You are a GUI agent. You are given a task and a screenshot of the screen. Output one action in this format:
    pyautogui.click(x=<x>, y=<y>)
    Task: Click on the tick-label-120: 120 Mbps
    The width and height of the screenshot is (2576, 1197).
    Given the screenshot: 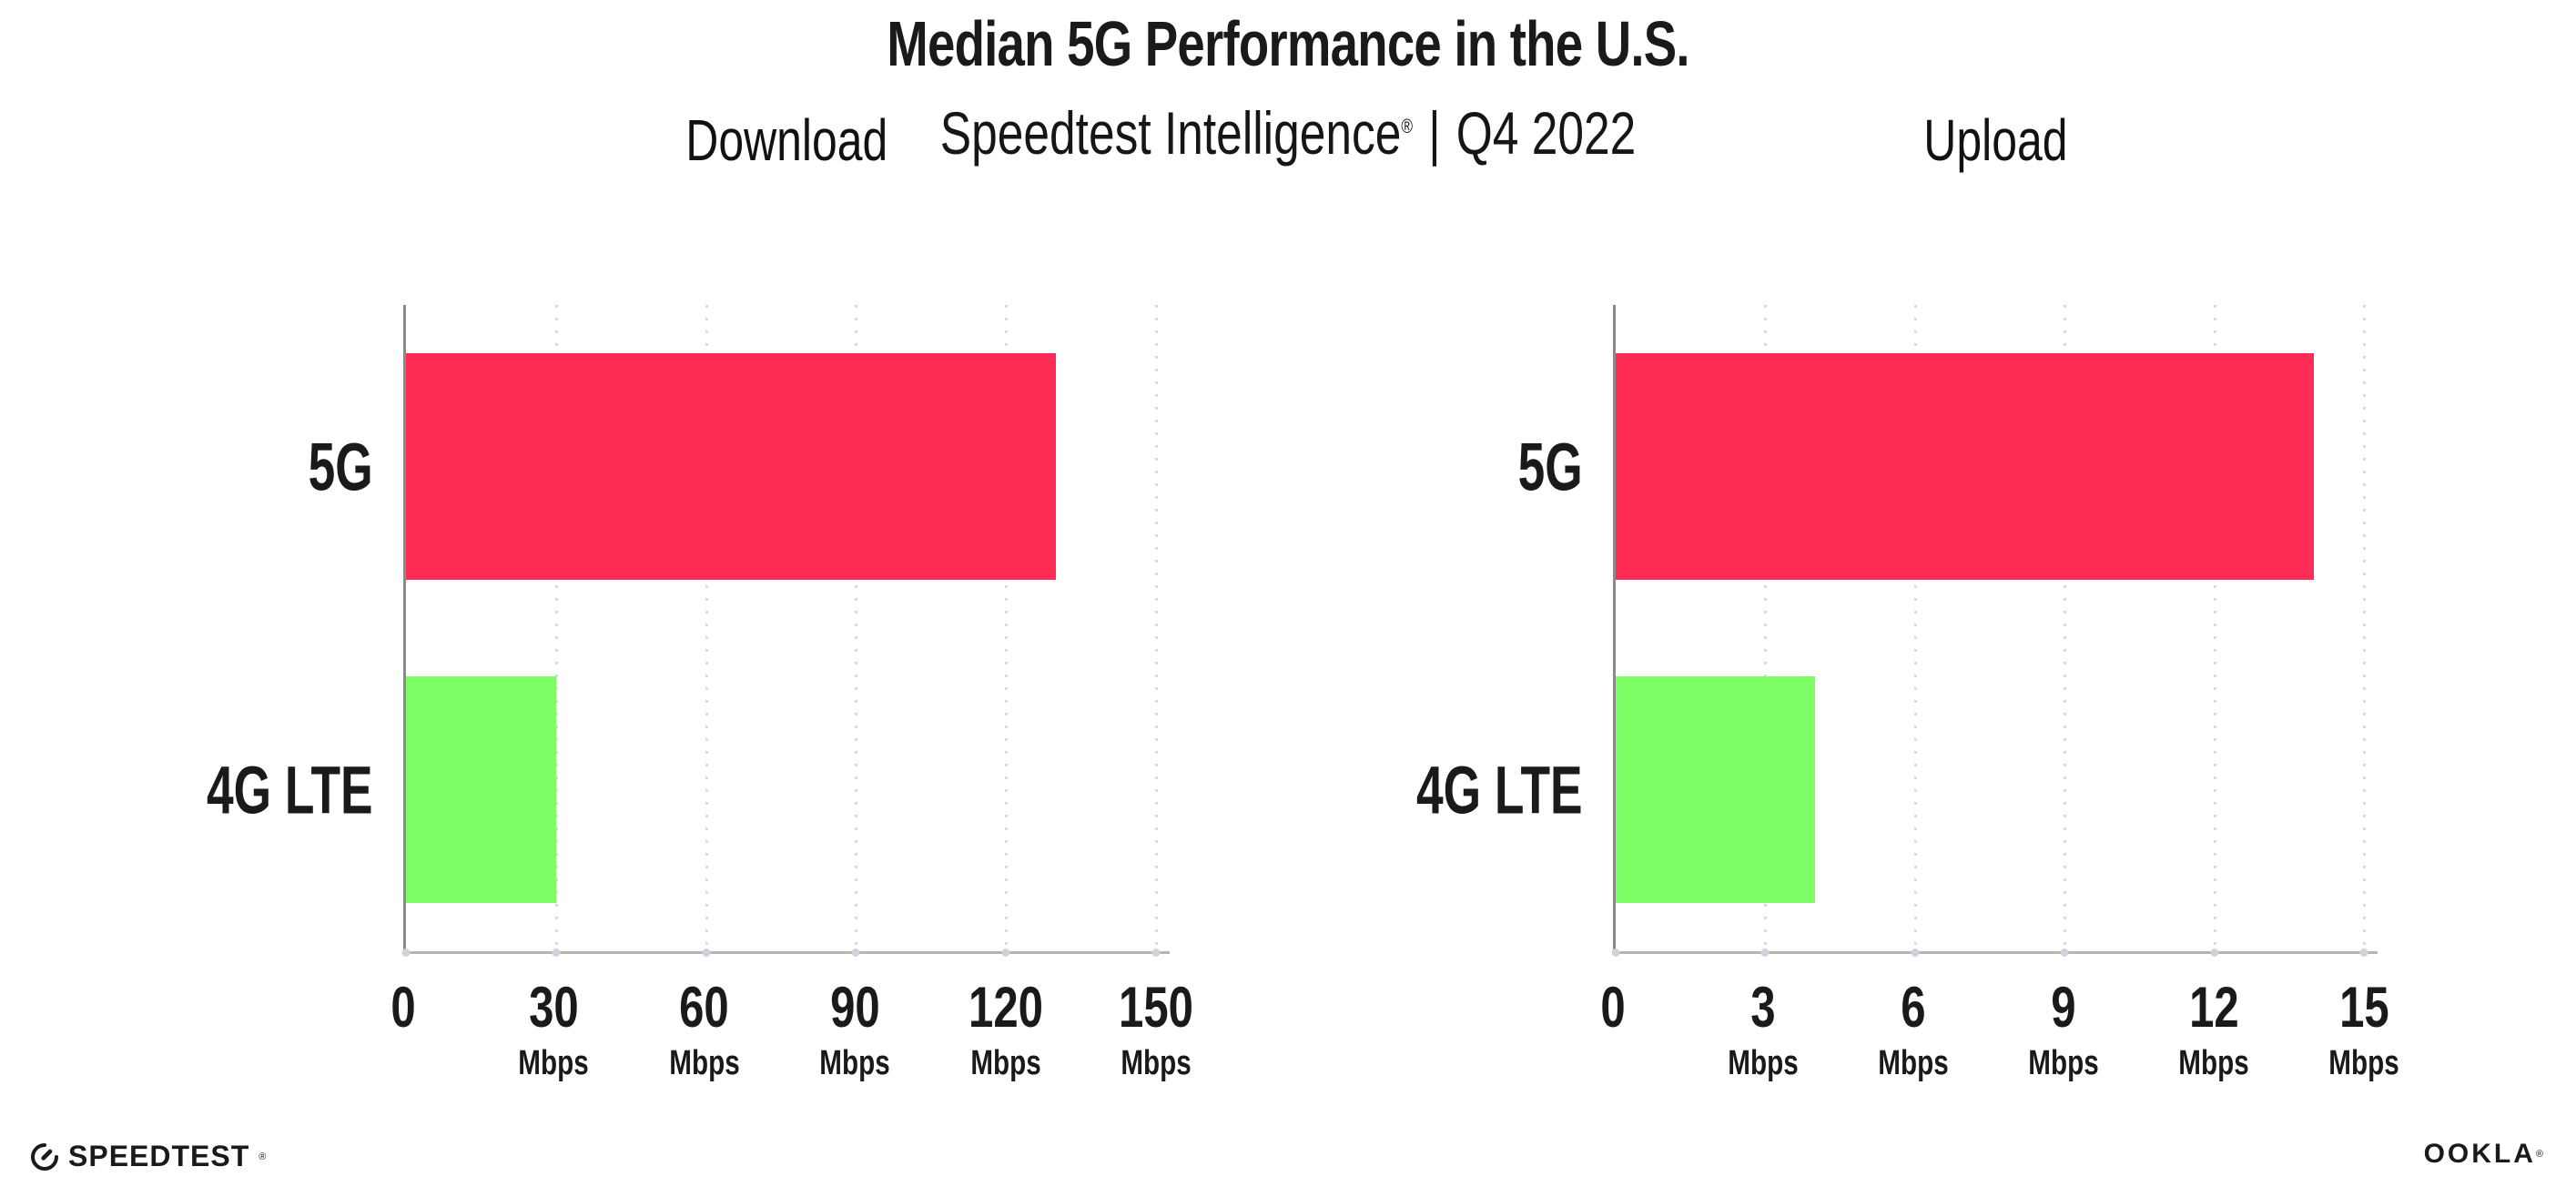 What is the action you would take?
    pyautogui.click(x=1005, y=1029)
    